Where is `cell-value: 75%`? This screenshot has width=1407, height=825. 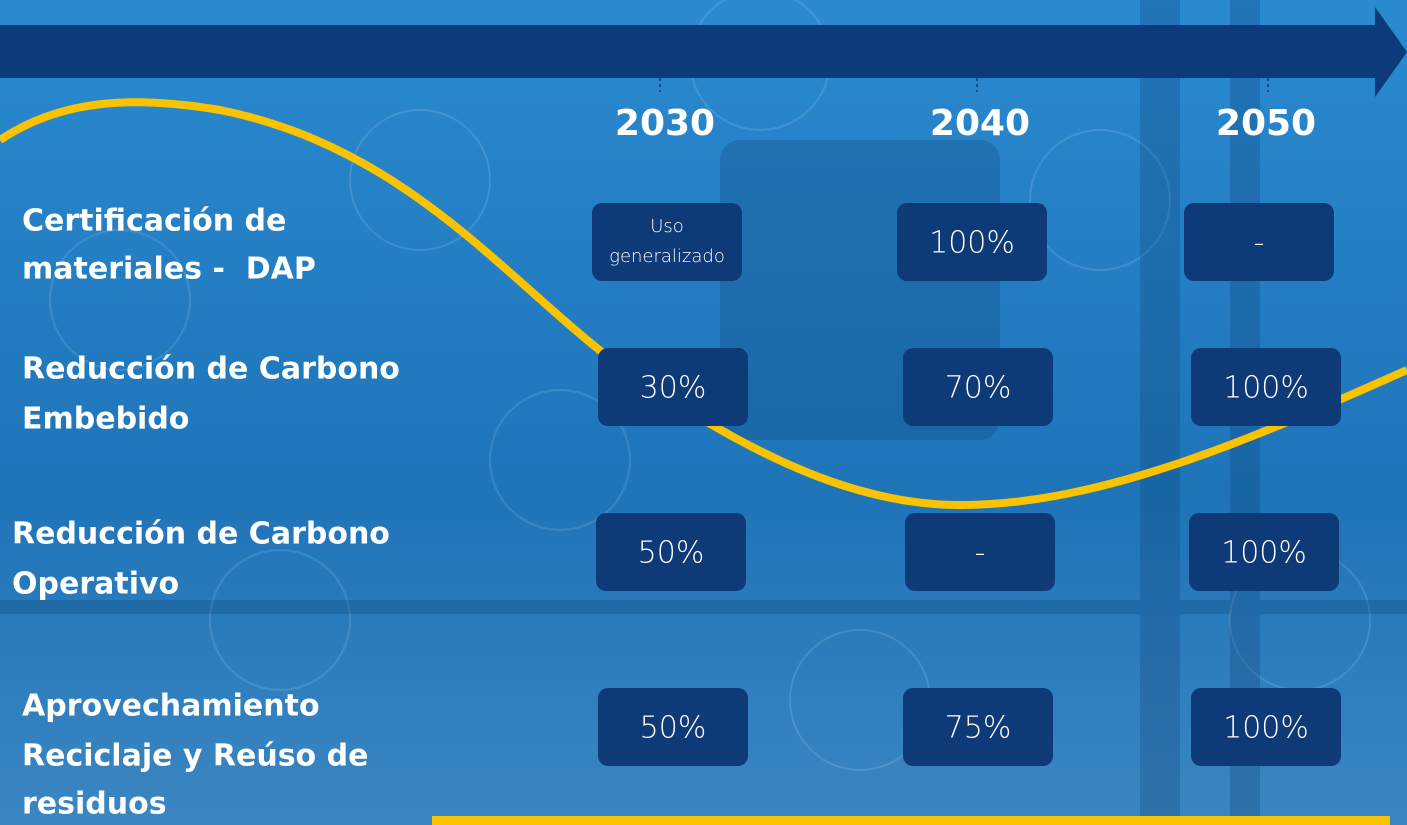 cell-value: 75% is located at coordinates (978, 728).